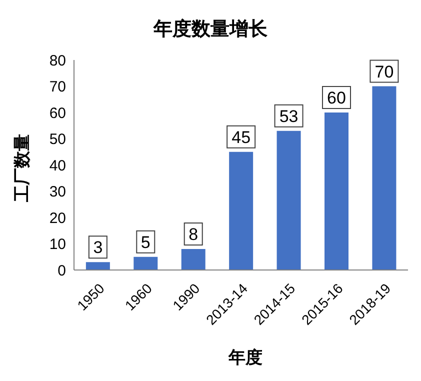 The width and height of the screenshot is (421, 381). Describe the element at coordinates (57, 87) in the screenshot. I see `y-tick-label: 70` at that location.